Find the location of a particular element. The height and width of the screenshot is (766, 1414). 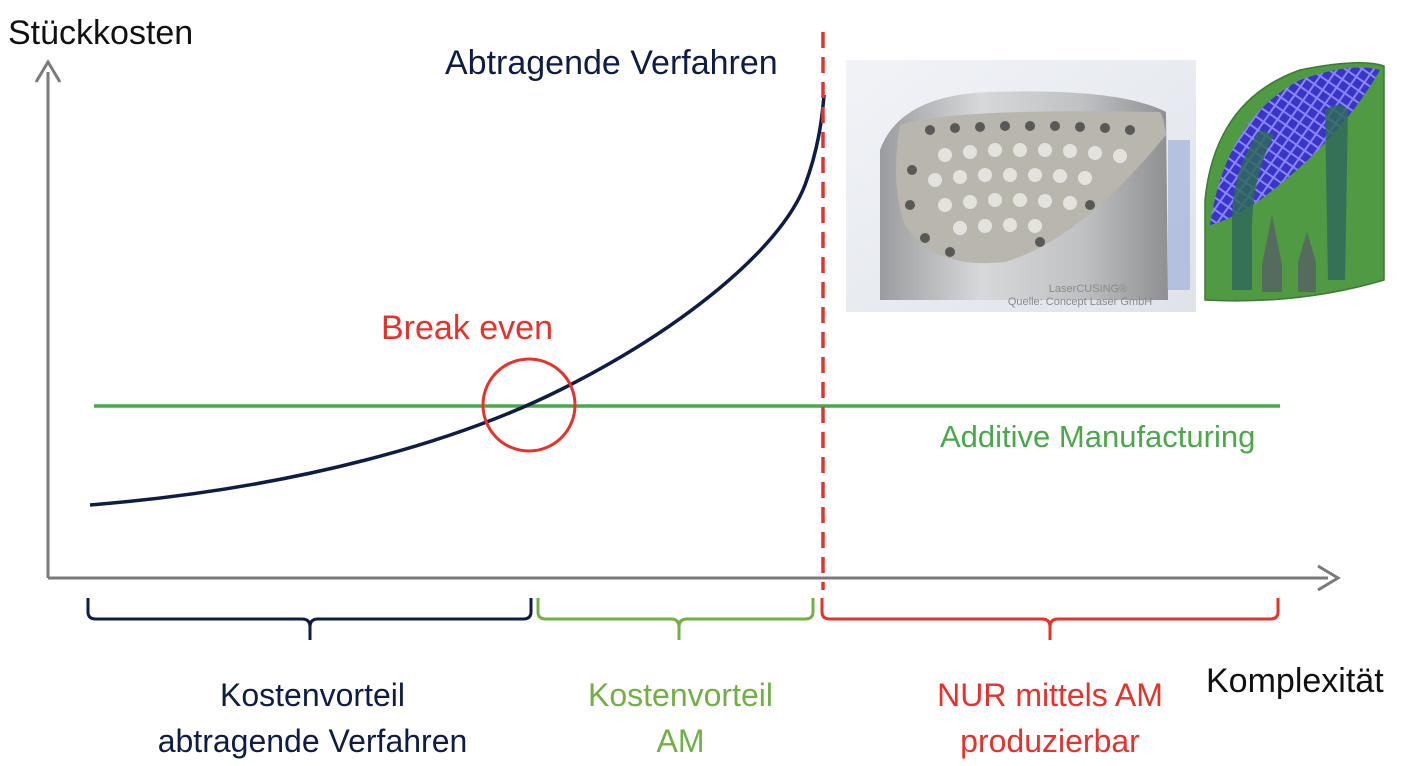

region-label-line: produzierbar is located at coordinates (1050, 741).